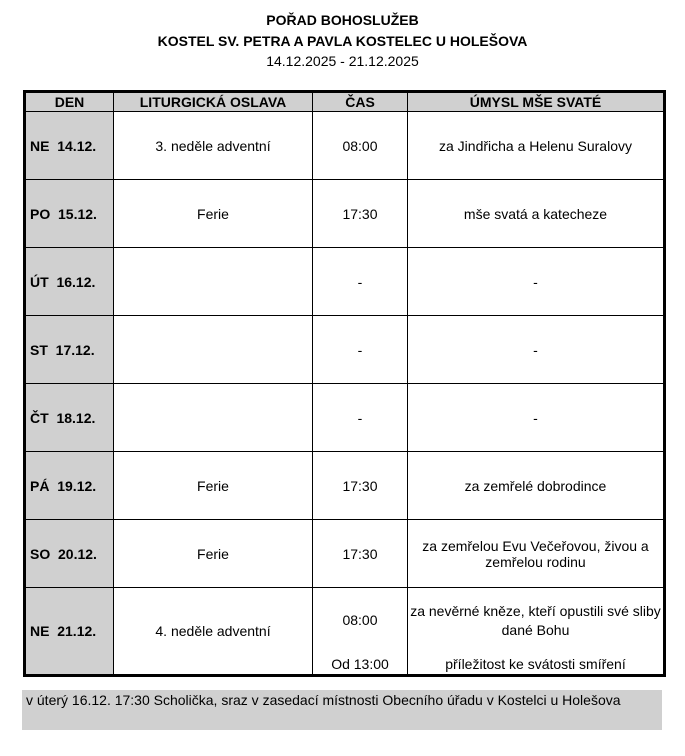  I want to click on day-cell: NE 14.12., so click(69, 145).